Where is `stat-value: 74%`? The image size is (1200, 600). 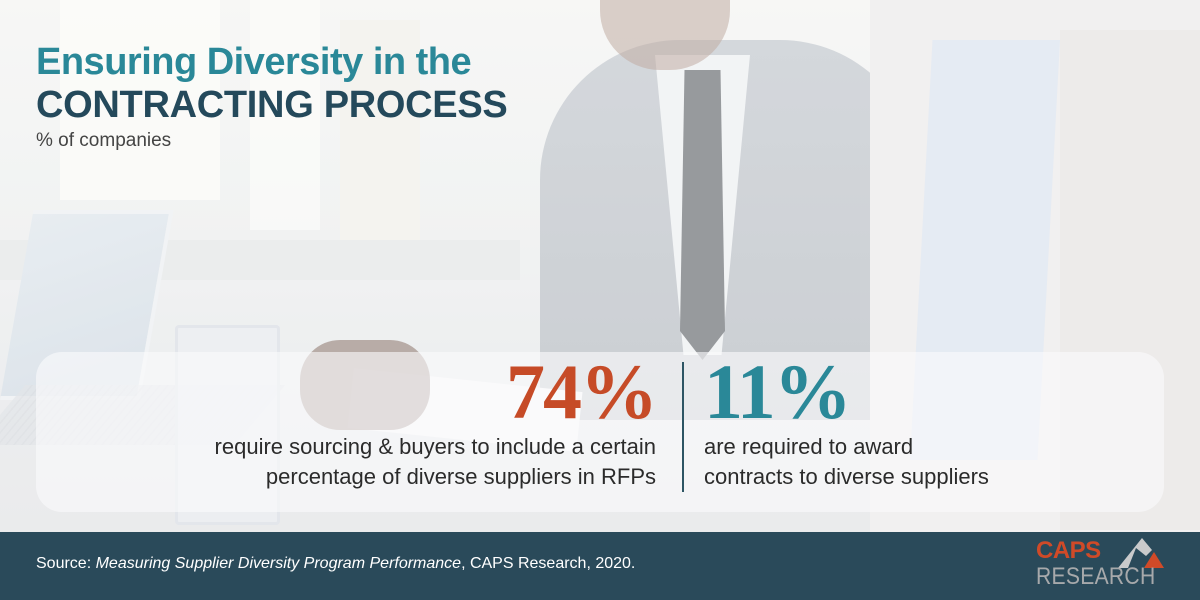 stat-value: 74% is located at coordinates (582, 391).